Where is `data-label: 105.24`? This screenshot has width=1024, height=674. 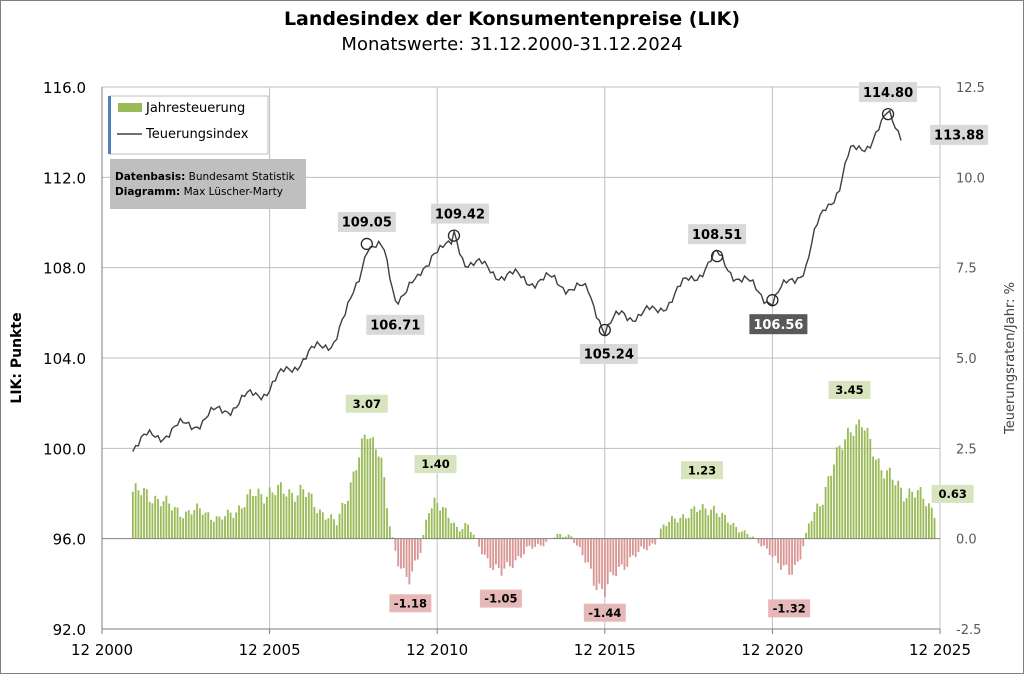 data-label: 105.24 is located at coordinates (609, 355).